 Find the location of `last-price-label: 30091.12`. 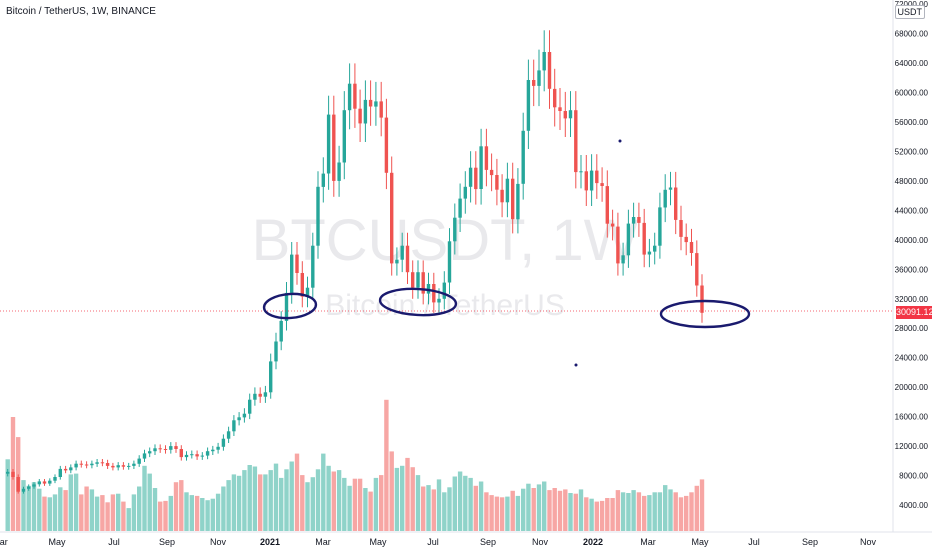

last-price-label: 30091.12 is located at coordinates (914, 313).